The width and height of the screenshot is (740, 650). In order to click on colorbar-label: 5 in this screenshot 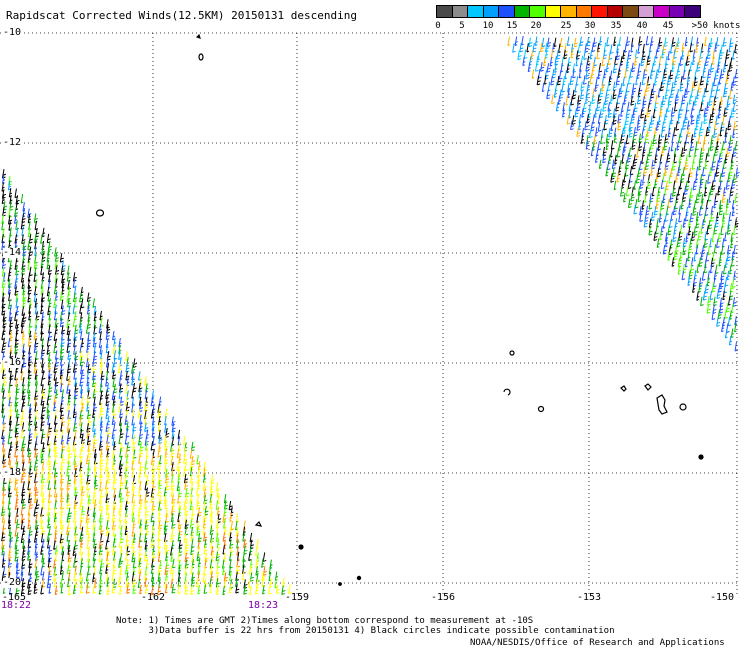, I will do `click(462, 26)`.